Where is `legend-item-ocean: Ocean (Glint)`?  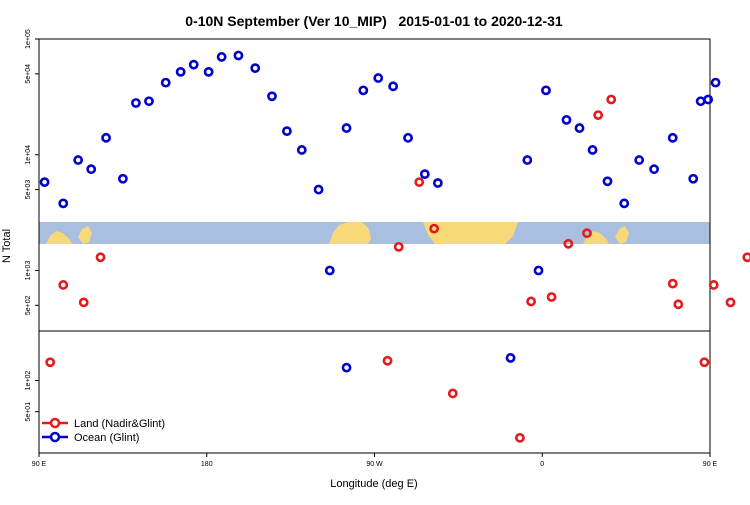 legend-item-ocean: Ocean (Glint) is located at coordinates (90, 437).